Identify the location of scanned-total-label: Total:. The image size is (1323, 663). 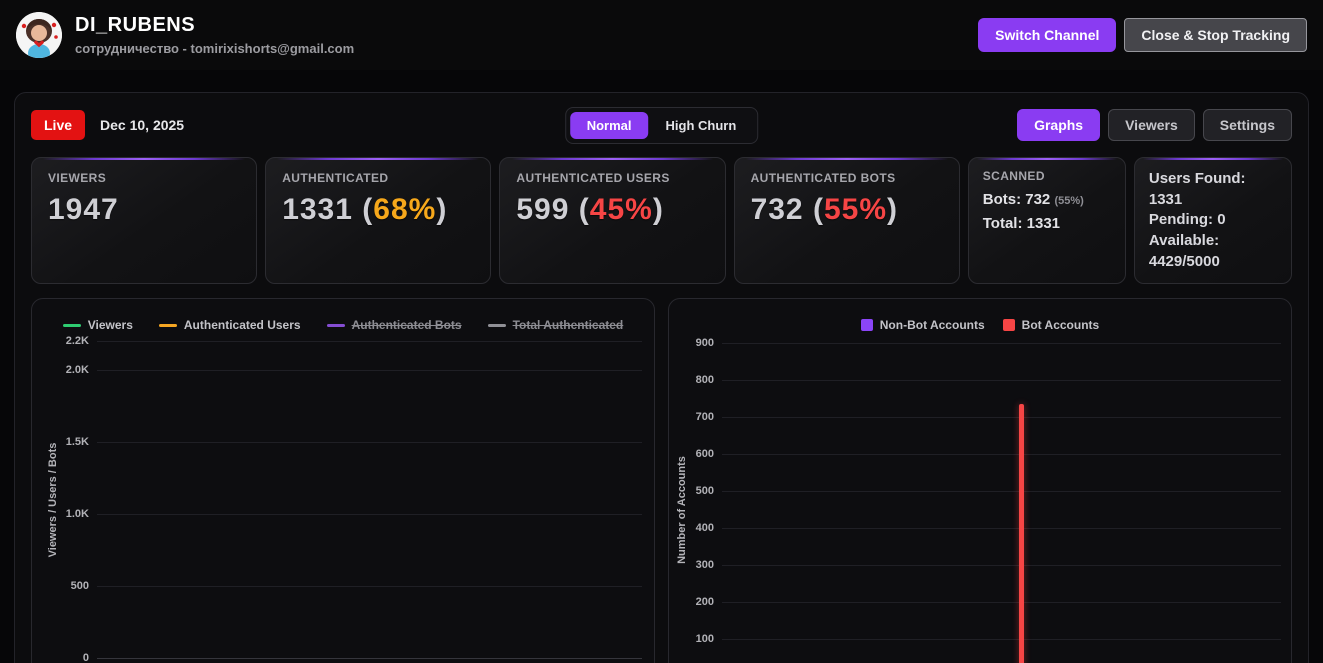
(1002, 223).